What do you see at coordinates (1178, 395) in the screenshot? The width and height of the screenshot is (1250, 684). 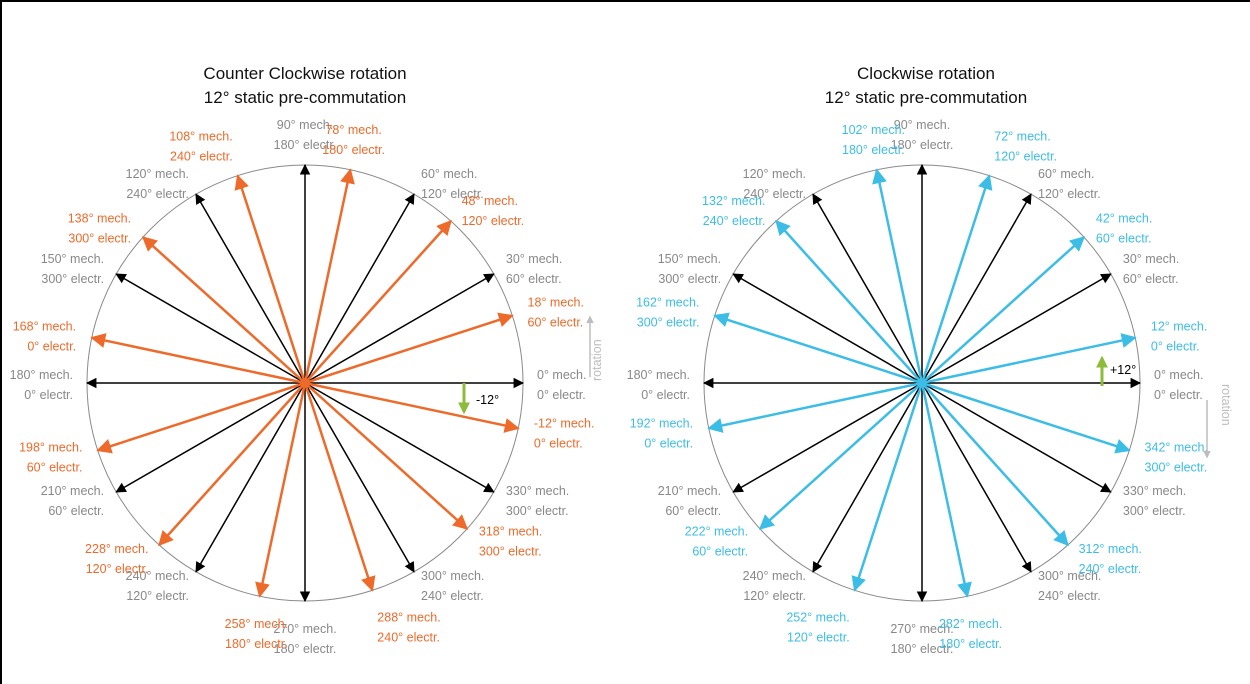 I see `cw-black-label-0-elec: 0° electr.` at bounding box center [1178, 395].